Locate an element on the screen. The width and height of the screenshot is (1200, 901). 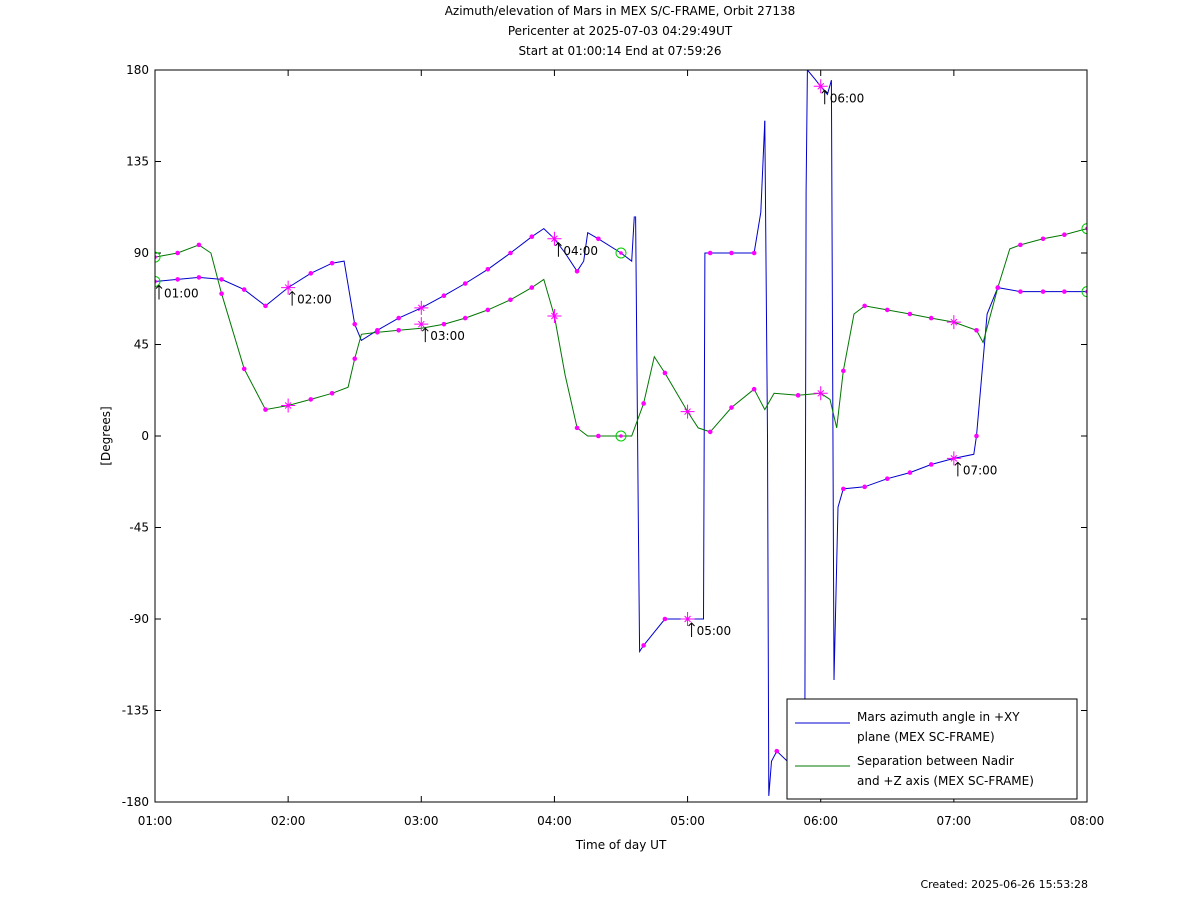
x-tick-label: 05:00 is located at coordinates (687, 821).